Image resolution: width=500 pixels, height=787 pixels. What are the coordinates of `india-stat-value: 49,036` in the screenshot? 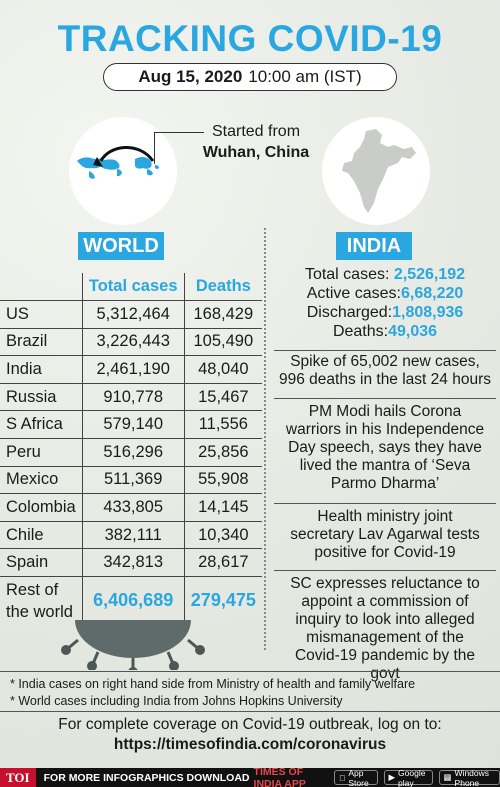 It's located at (413, 331).